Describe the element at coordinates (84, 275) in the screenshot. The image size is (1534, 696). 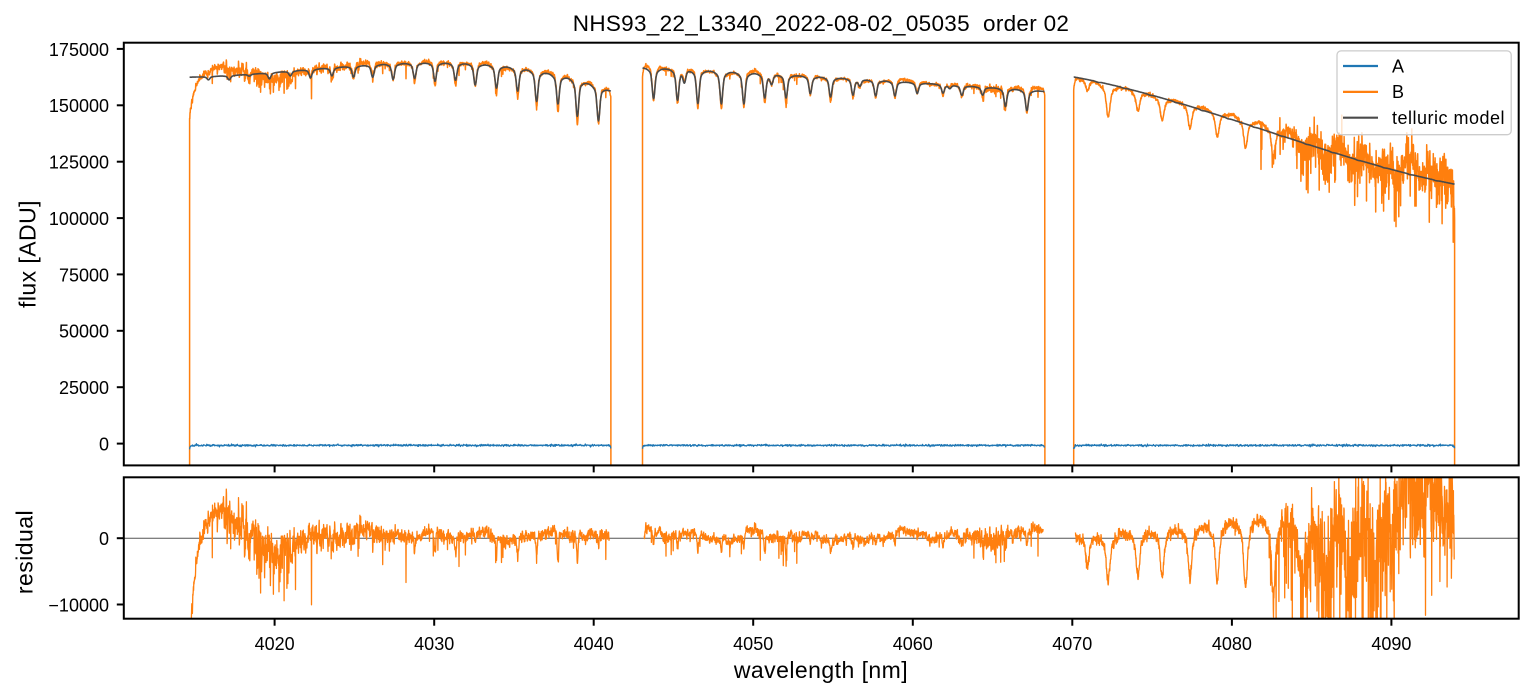
I see `svg-text: 75000` at that location.